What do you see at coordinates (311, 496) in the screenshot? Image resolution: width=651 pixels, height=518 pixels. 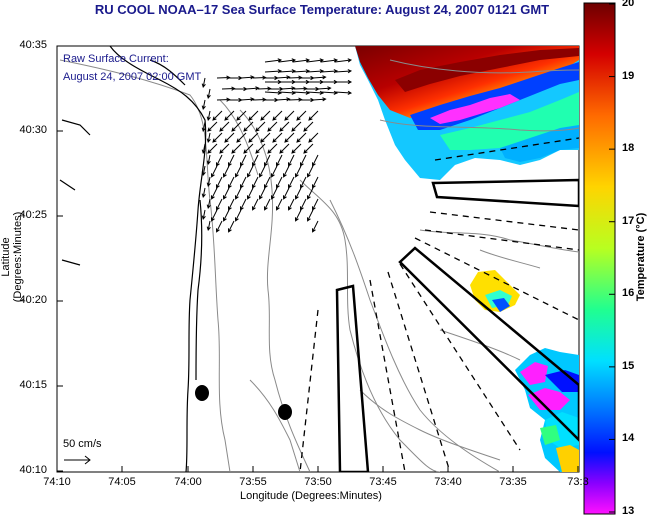 I see `x-axis-title: Longitude (Degrees:Minutes)` at bounding box center [311, 496].